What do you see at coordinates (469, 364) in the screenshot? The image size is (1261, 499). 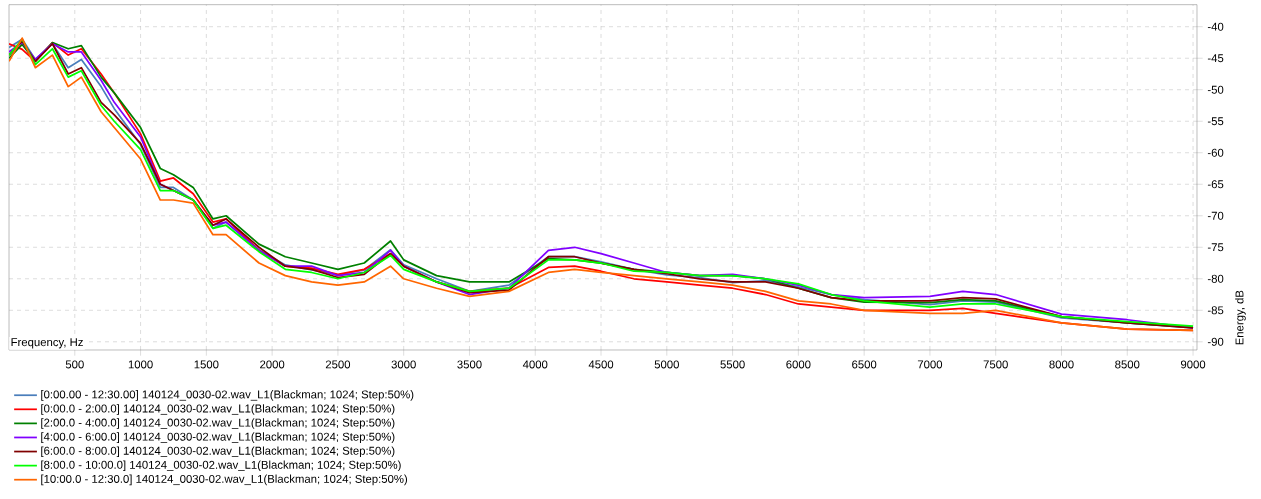 I see `x-tick-label: 3500` at bounding box center [469, 364].